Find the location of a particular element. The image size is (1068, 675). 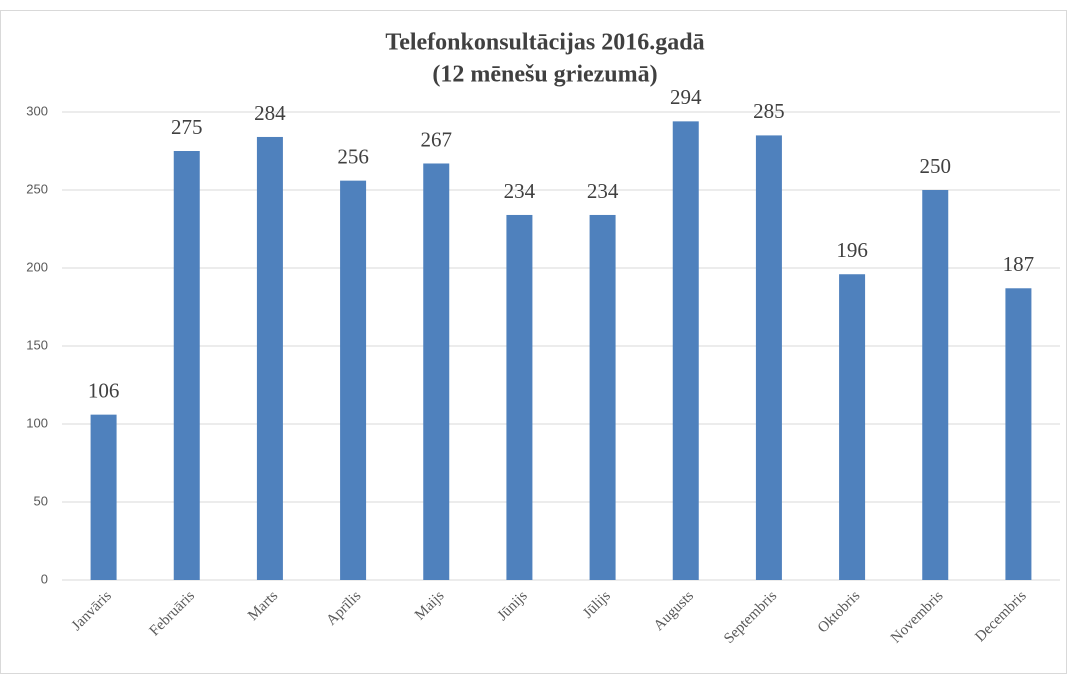

data-label: 275 is located at coordinates (187, 127).